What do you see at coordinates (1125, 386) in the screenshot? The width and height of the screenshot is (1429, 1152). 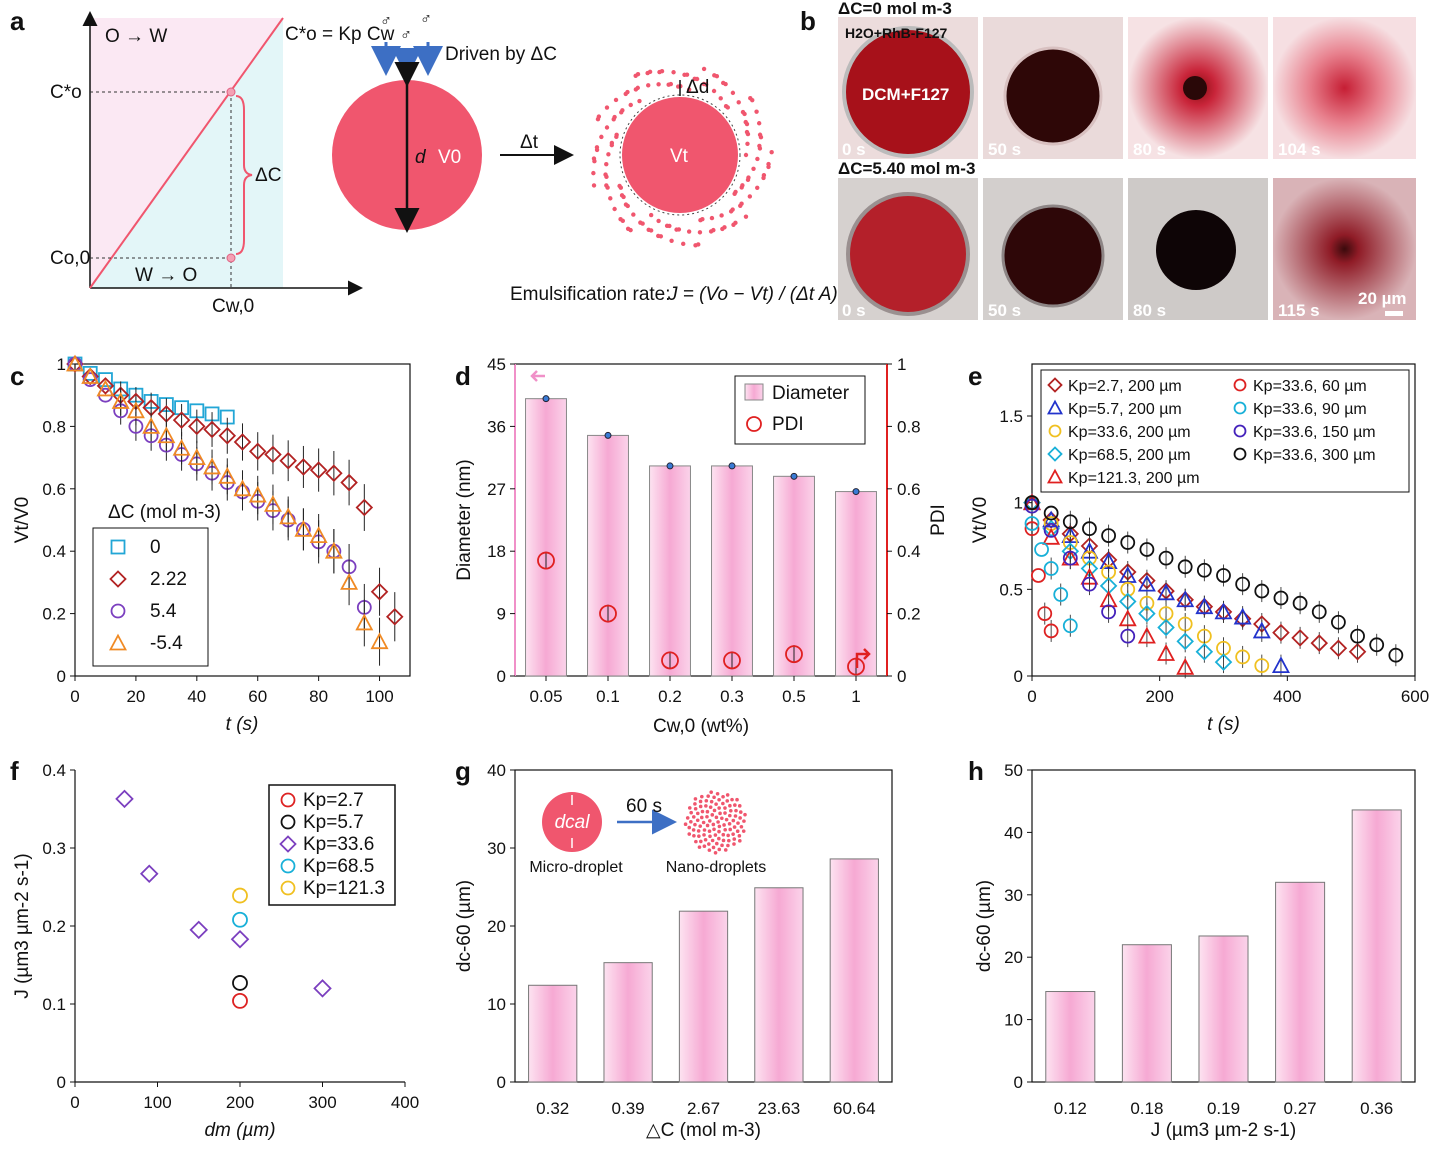 I see `e-legend-label: Kp=2.7, 200 µm` at bounding box center [1125, 386].